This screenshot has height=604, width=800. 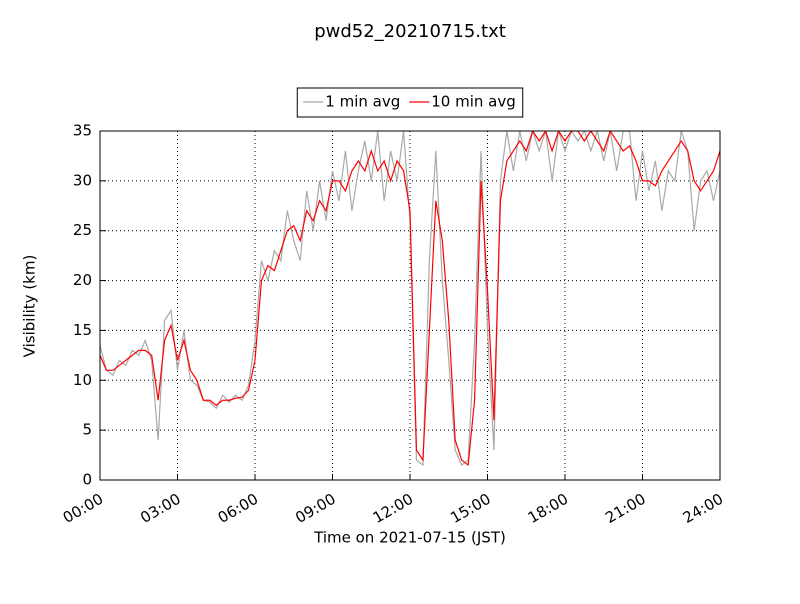 What do you see at coordinates (82, 330) in the screenshot?
I see `y-tick-label: 15` at bounding box center [82, 330].